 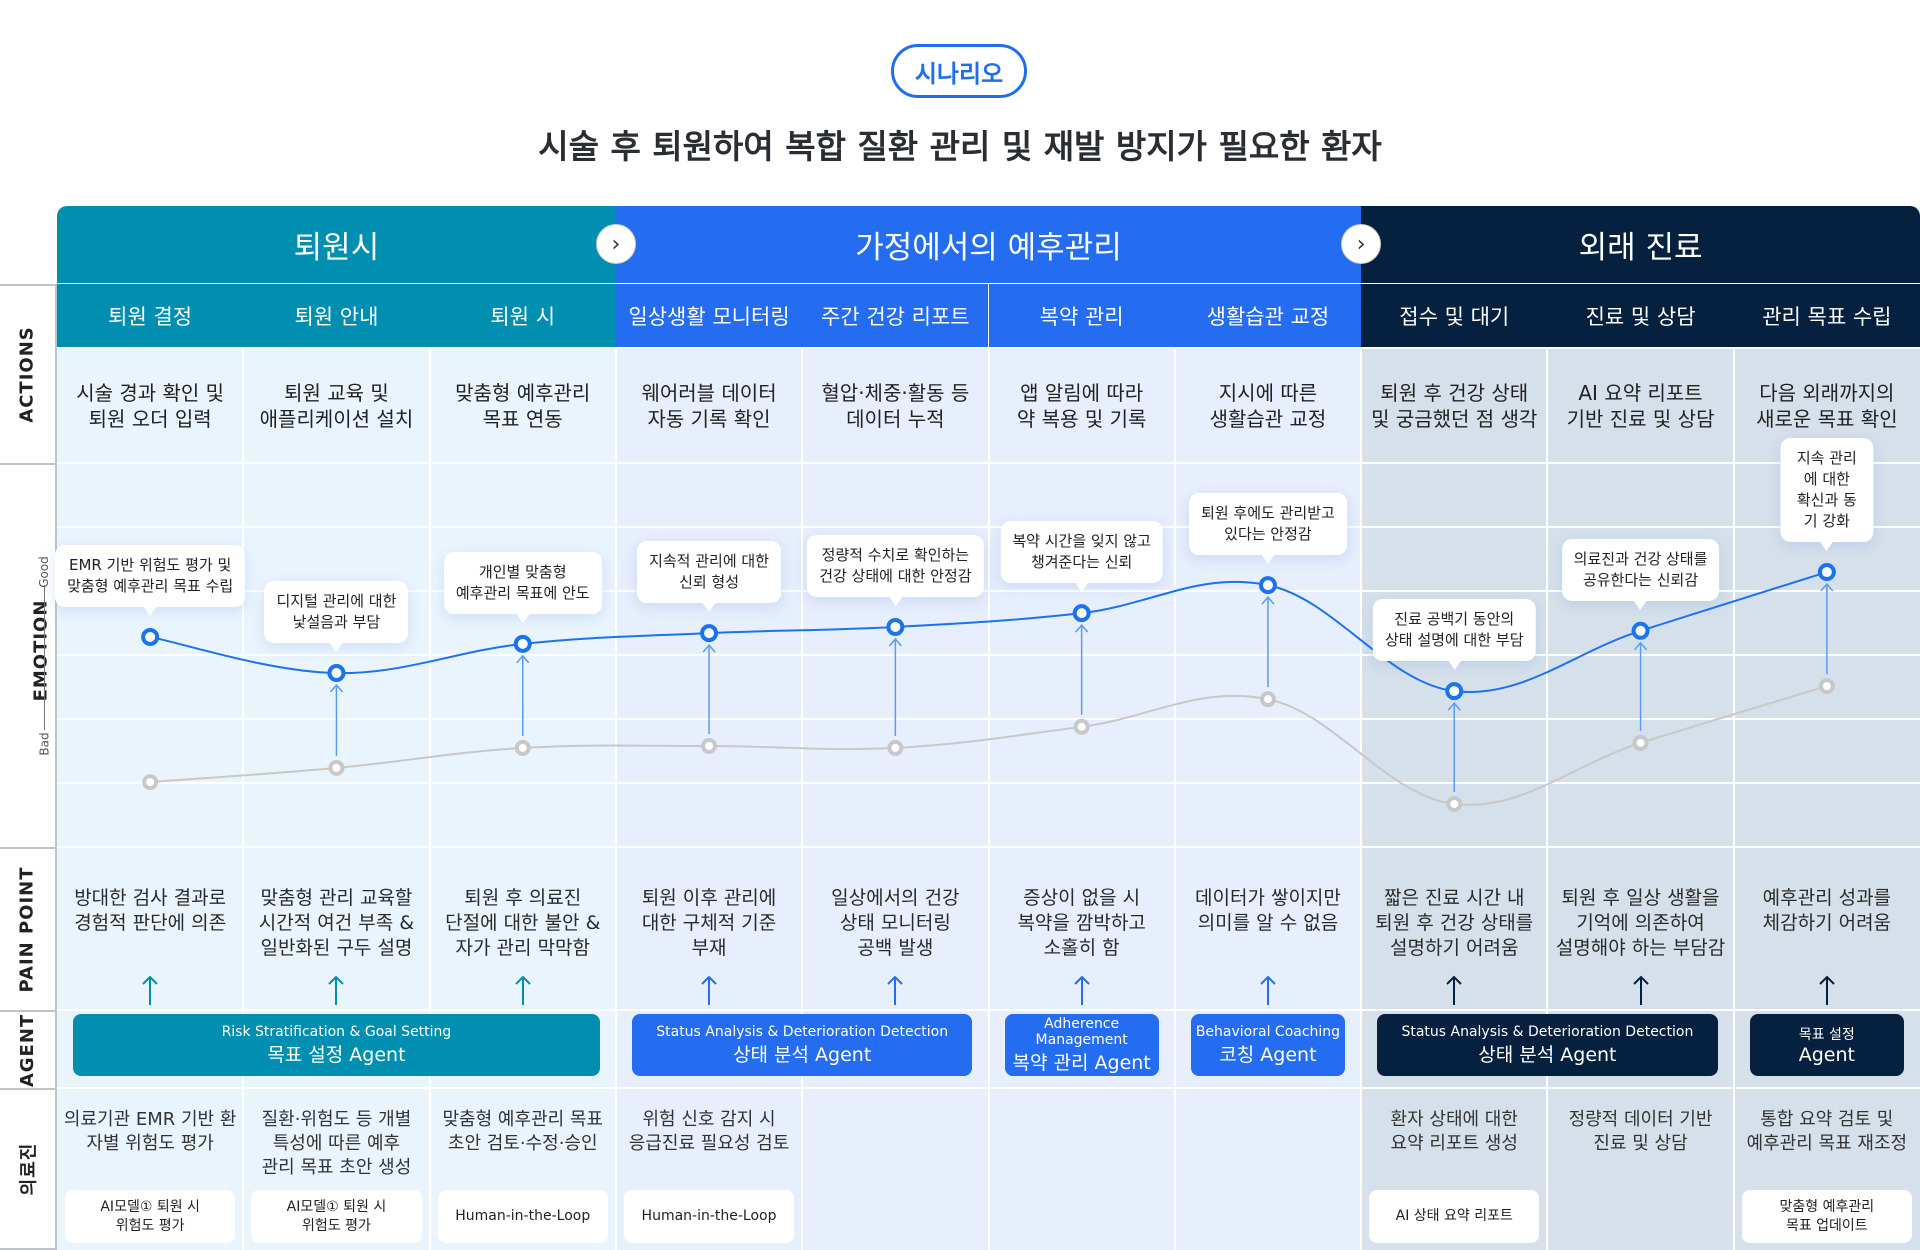 I want to click on pain-point-text: 퇴원 이후 관리에 대한 구체적 기준 부재, so click(x=709, y=923).